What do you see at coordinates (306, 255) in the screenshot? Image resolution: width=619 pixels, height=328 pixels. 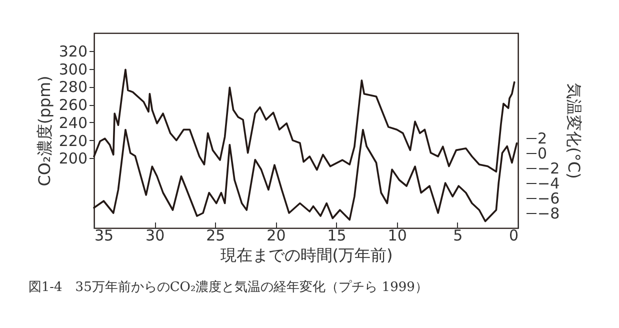 I see `x-axis-title: 現在までの時間(万年前)` at bounding box center [306, 255].